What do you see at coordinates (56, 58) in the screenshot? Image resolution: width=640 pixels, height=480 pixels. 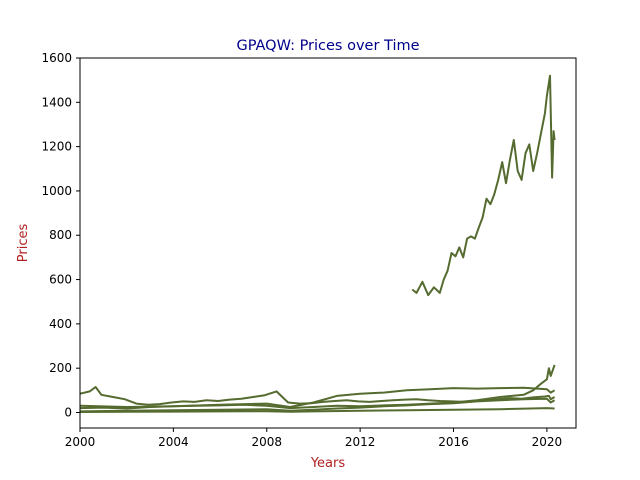 I see `y-tick-label: 1600` at bounding box center [56, 58].